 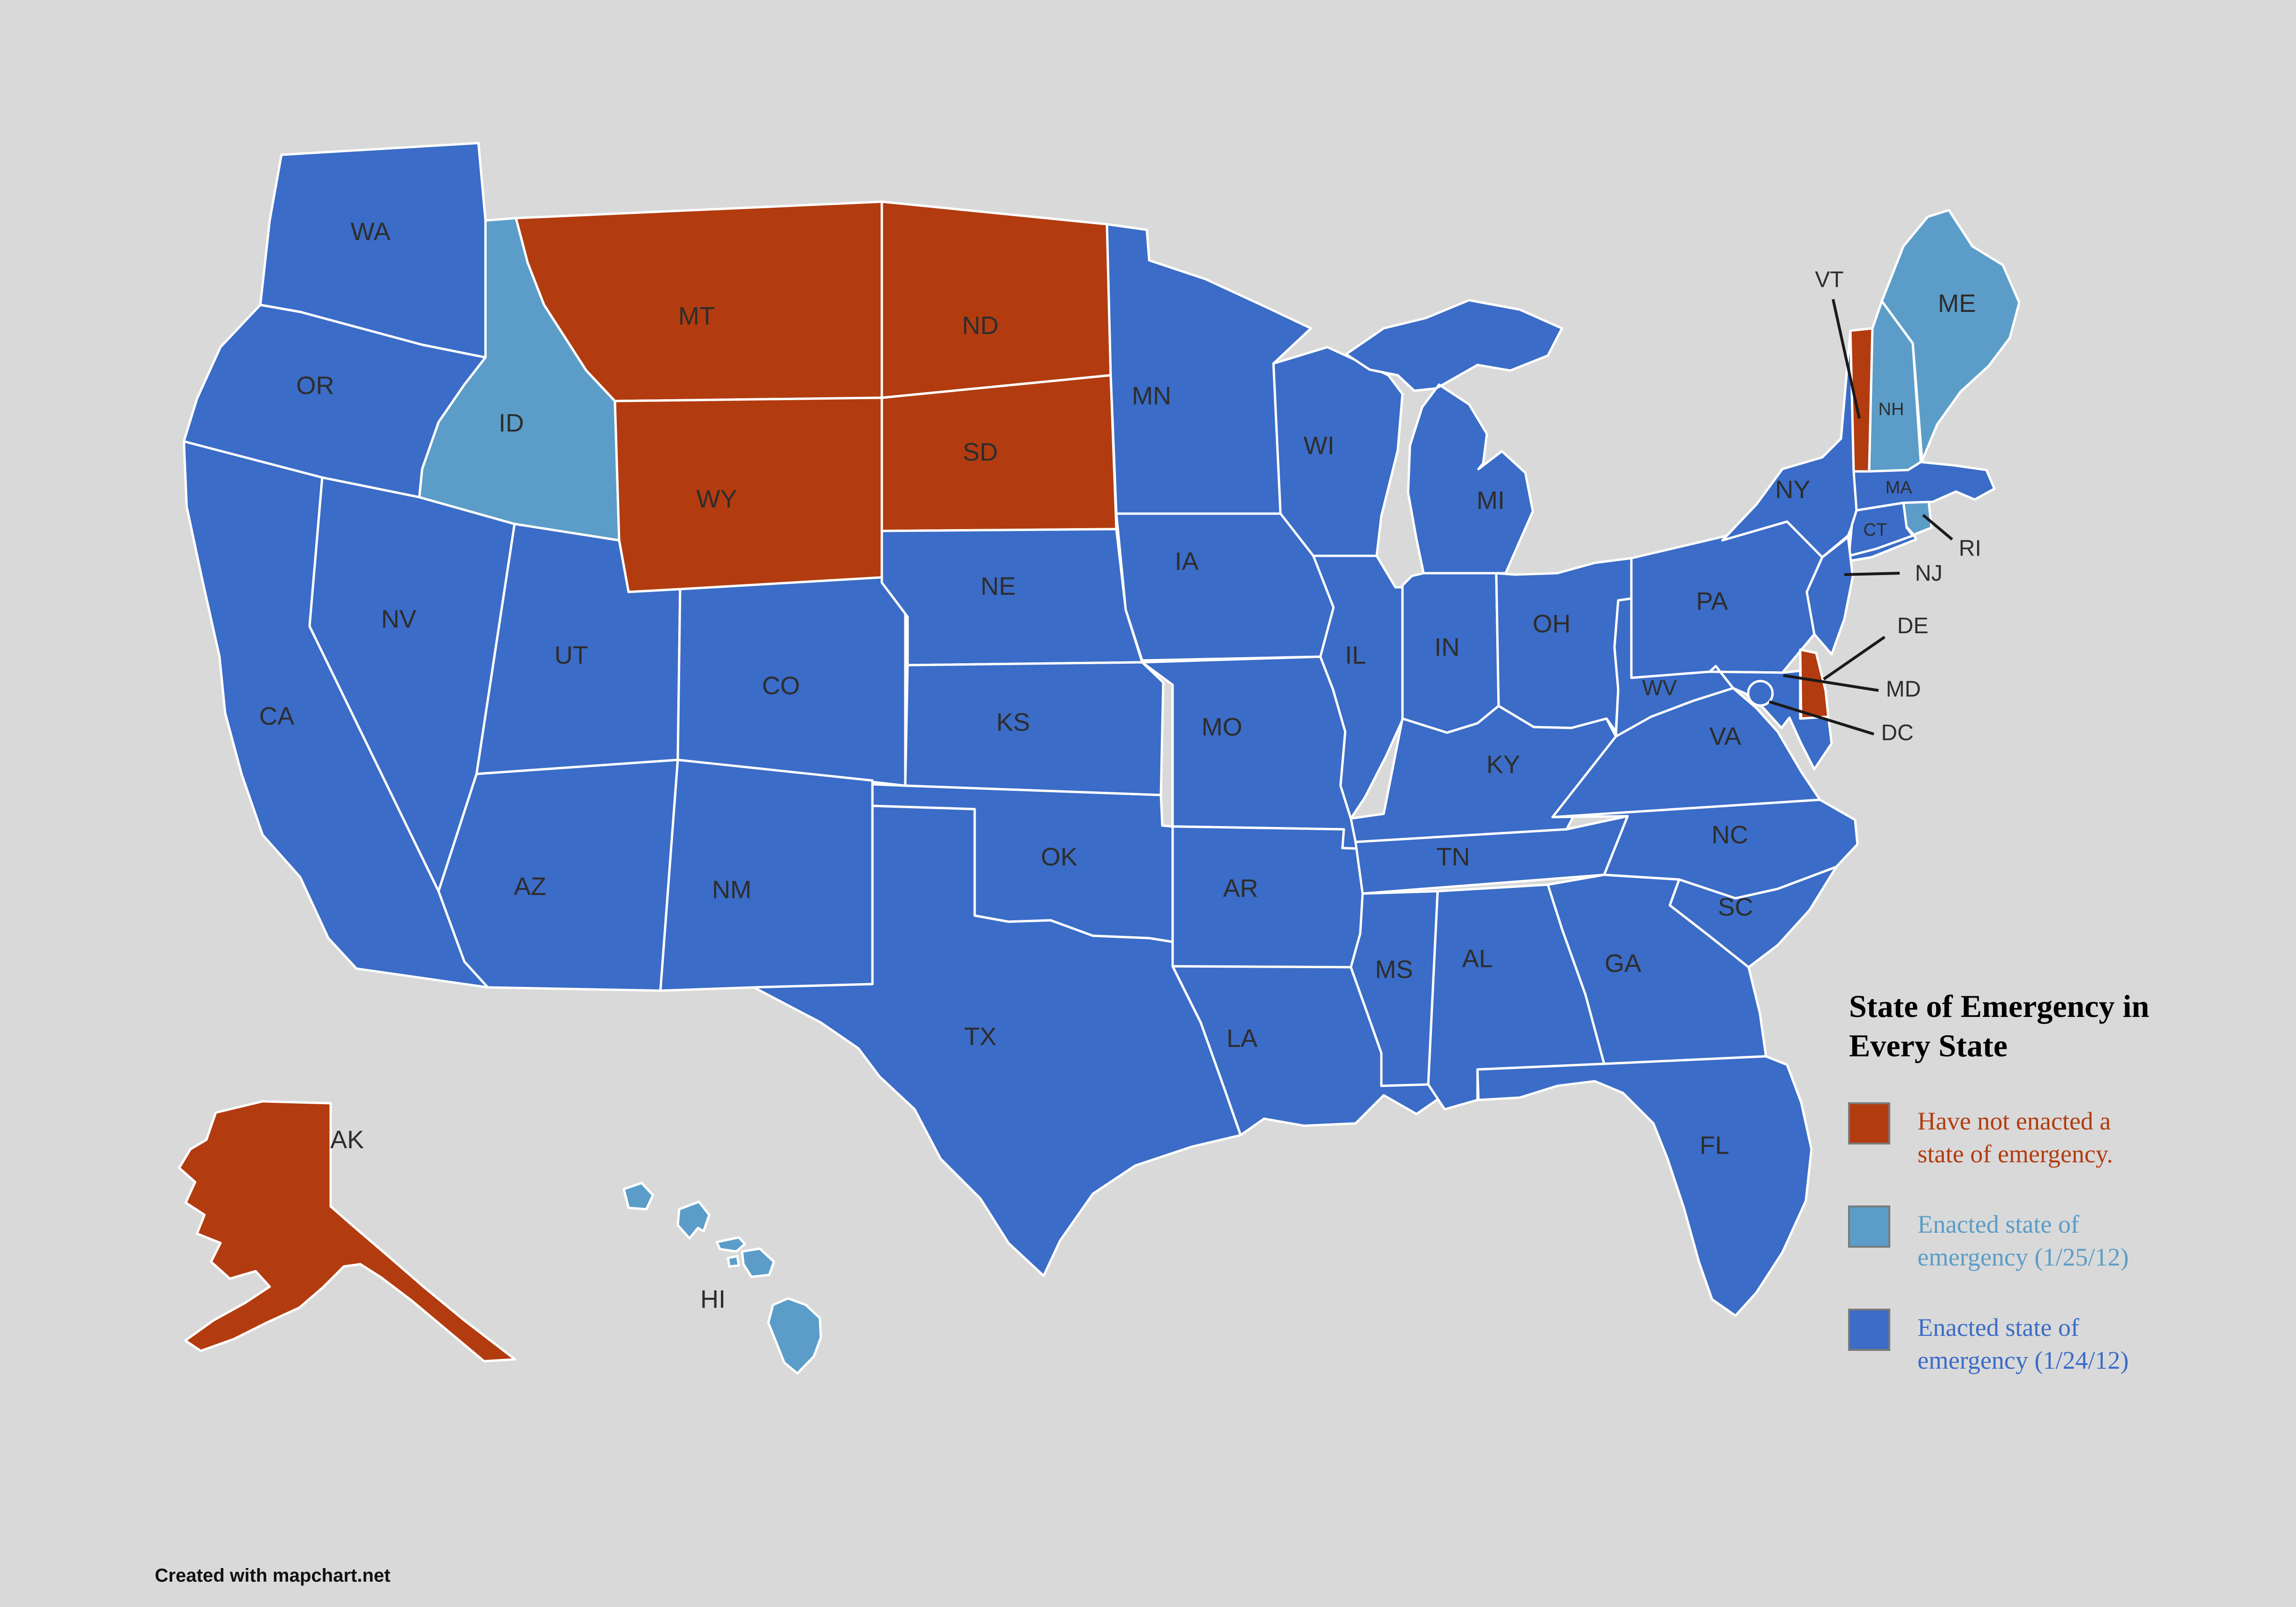 I want to click on state-label-AL: AL, so click(x=1477, y=959).